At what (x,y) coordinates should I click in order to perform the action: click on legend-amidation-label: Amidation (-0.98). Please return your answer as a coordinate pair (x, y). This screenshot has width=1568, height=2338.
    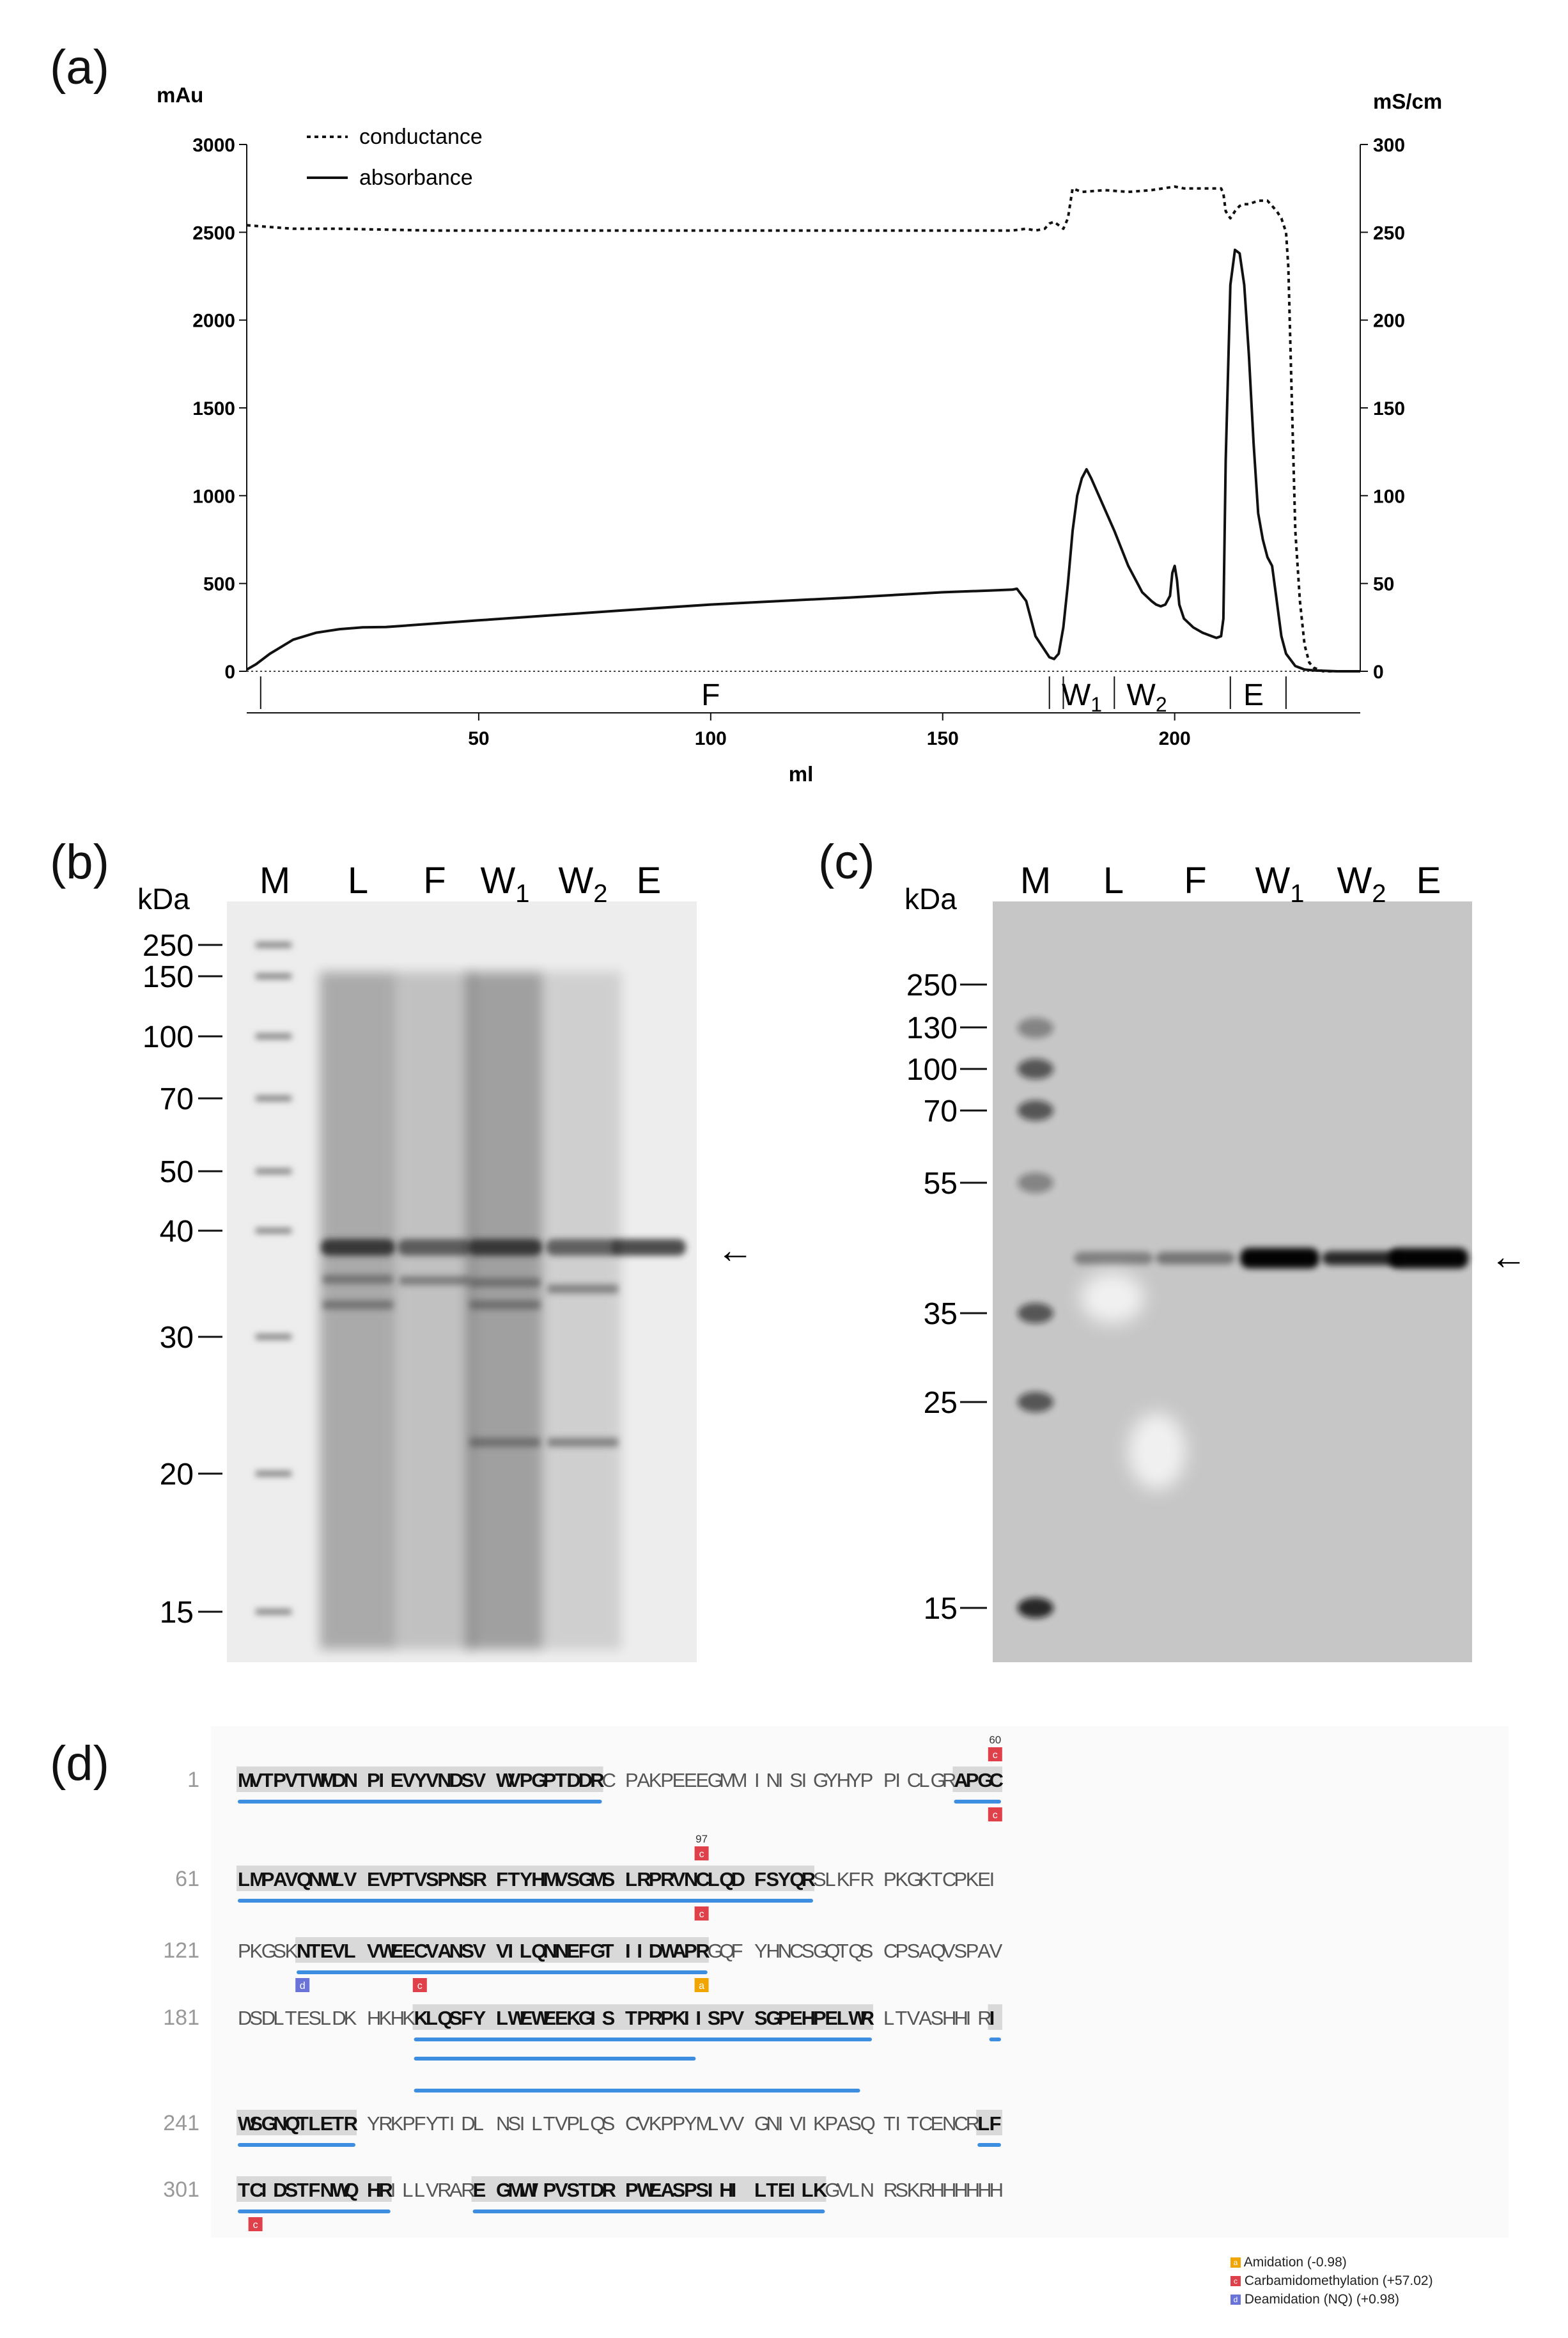
    Looking at the image, I should click on (1295, 2262).